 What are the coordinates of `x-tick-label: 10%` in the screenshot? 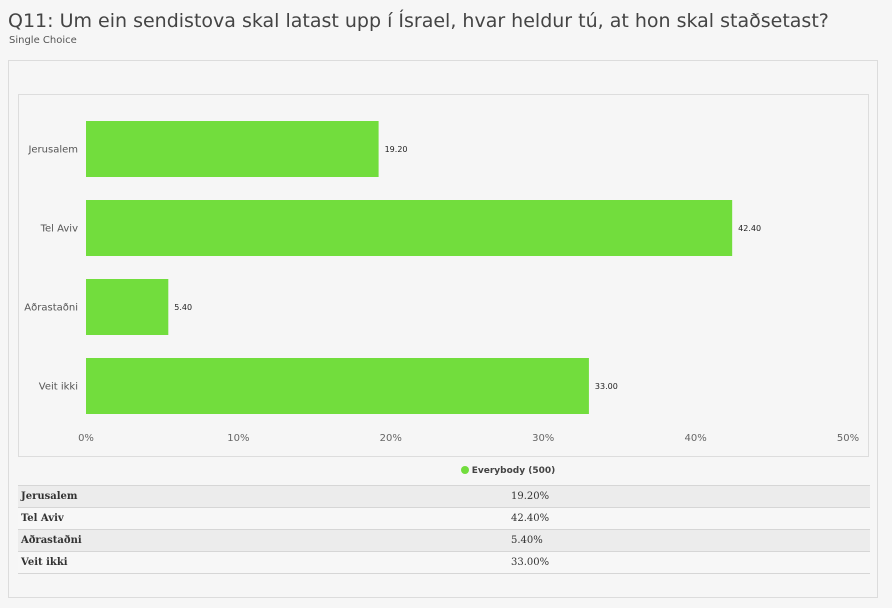 It's located at (238, 438).